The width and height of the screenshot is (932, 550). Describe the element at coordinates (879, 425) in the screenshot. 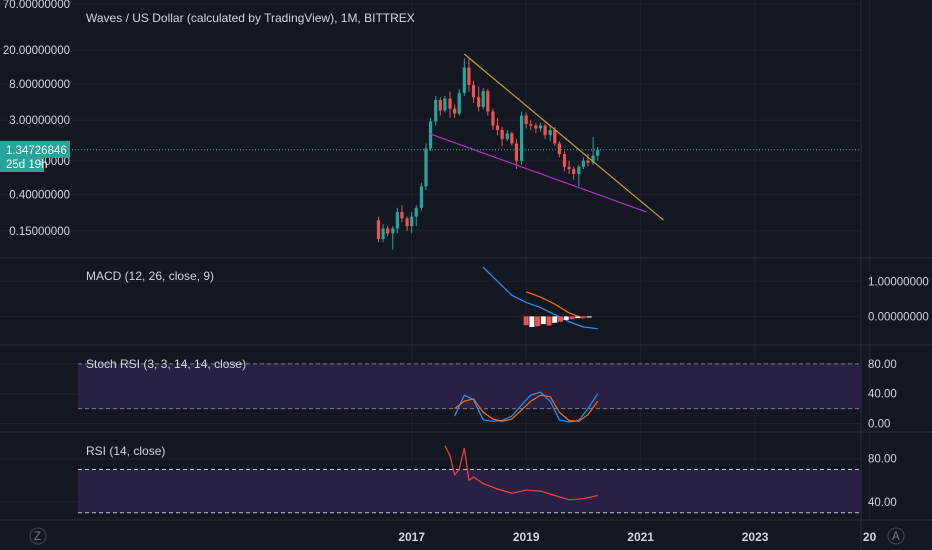

I see `stoch-price-tick: 0.00` at that location.